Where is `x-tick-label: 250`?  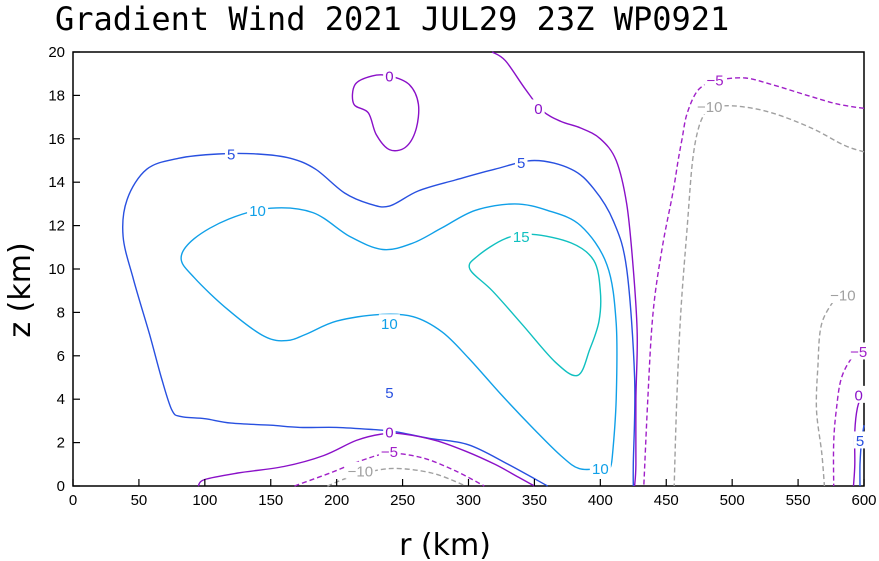
x-tick-label: 250 is located at coordinates (402, 500).